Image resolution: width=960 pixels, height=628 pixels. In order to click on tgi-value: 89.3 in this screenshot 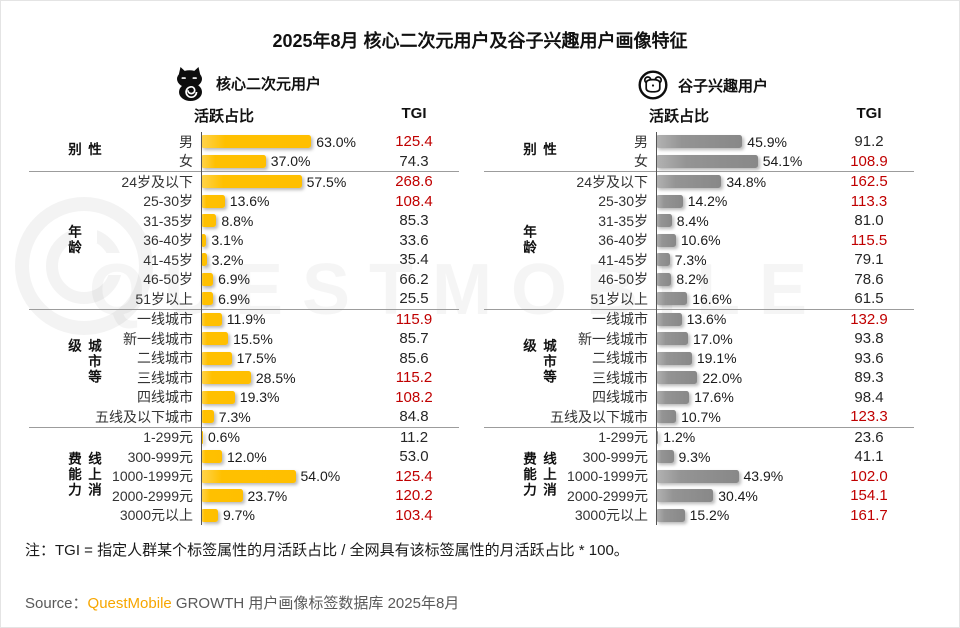, I will do `click(869, 378)`.